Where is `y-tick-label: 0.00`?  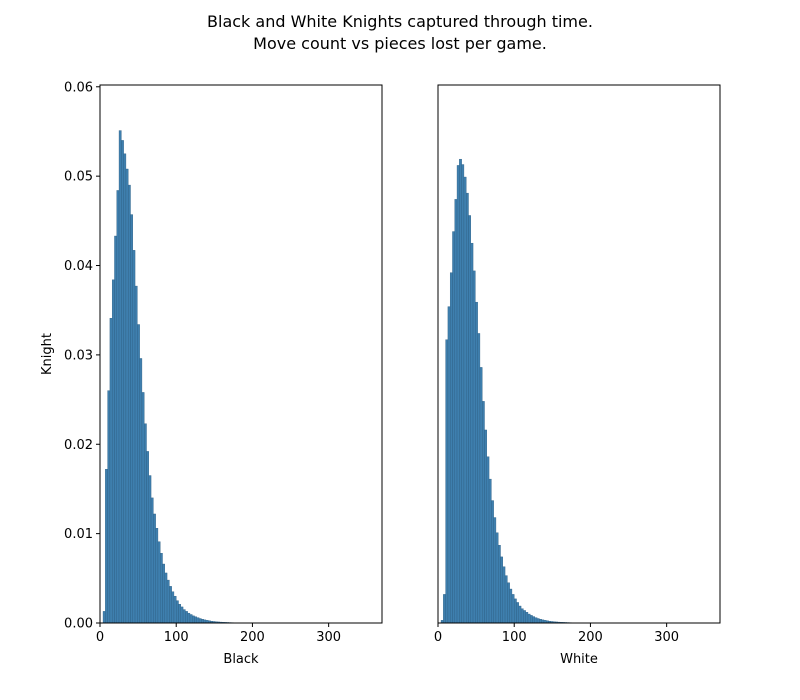
y-tick-label: 0.00 is located at coordinates (78, 624).